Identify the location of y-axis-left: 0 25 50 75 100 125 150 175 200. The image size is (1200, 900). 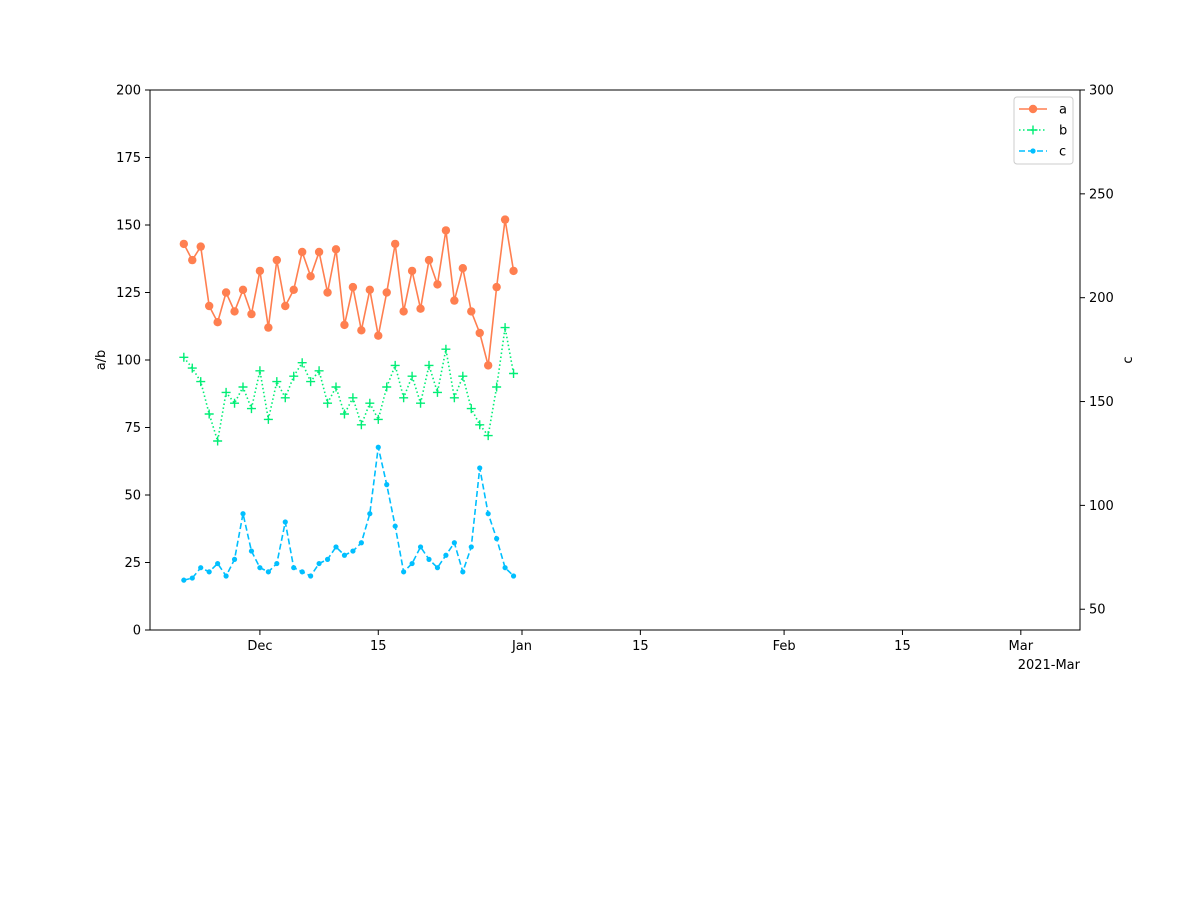
(133, 361).